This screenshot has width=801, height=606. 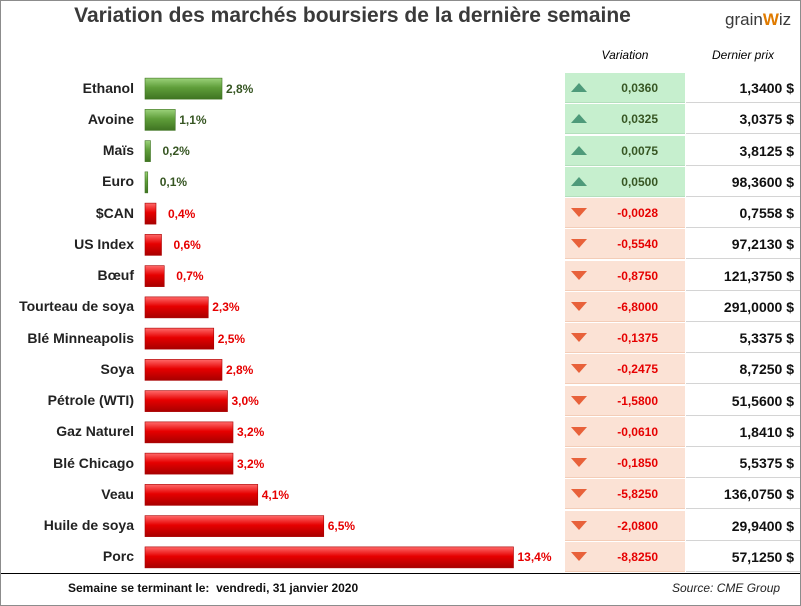 I want to click on price-cell: 57,1250 $, so click(x=743, y=557).